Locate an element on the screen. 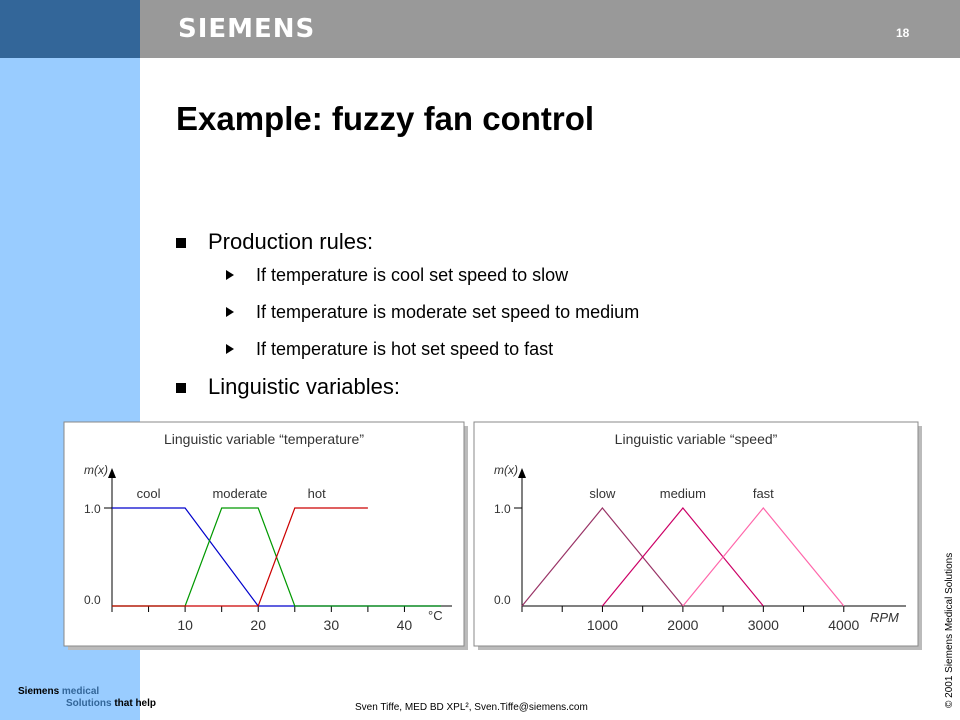 The width and height of the screenshot is (960, 720). footer-brand-medical: medical is located at coordinates (79, 691).